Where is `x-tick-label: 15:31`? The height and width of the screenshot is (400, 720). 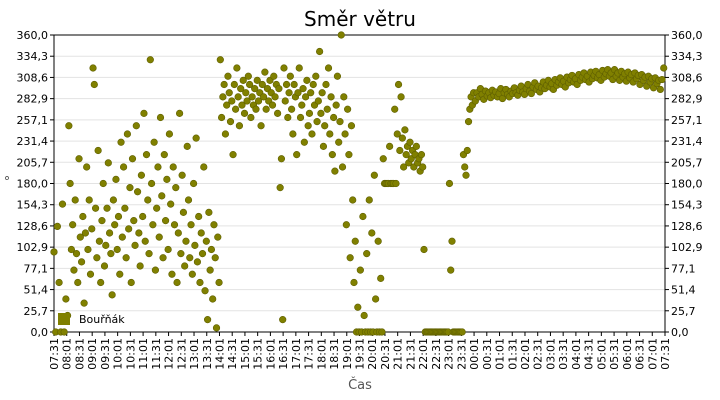
x-tick-label: 15:31 is located at coordinates (258, 354).